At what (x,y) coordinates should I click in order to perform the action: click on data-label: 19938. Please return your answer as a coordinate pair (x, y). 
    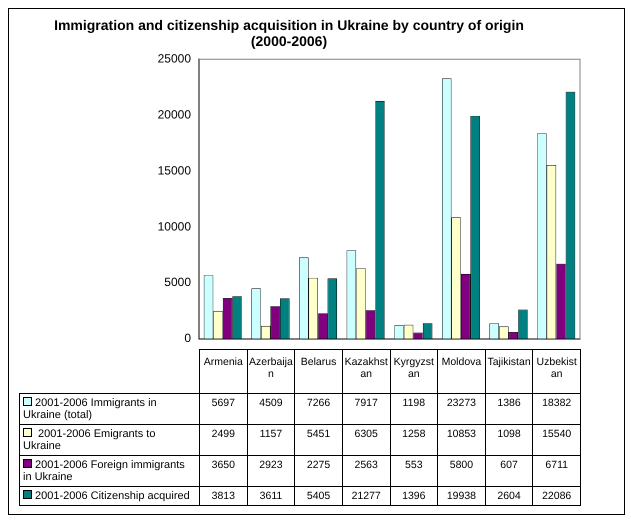
    Looking at the image, I should click on (462, 496).